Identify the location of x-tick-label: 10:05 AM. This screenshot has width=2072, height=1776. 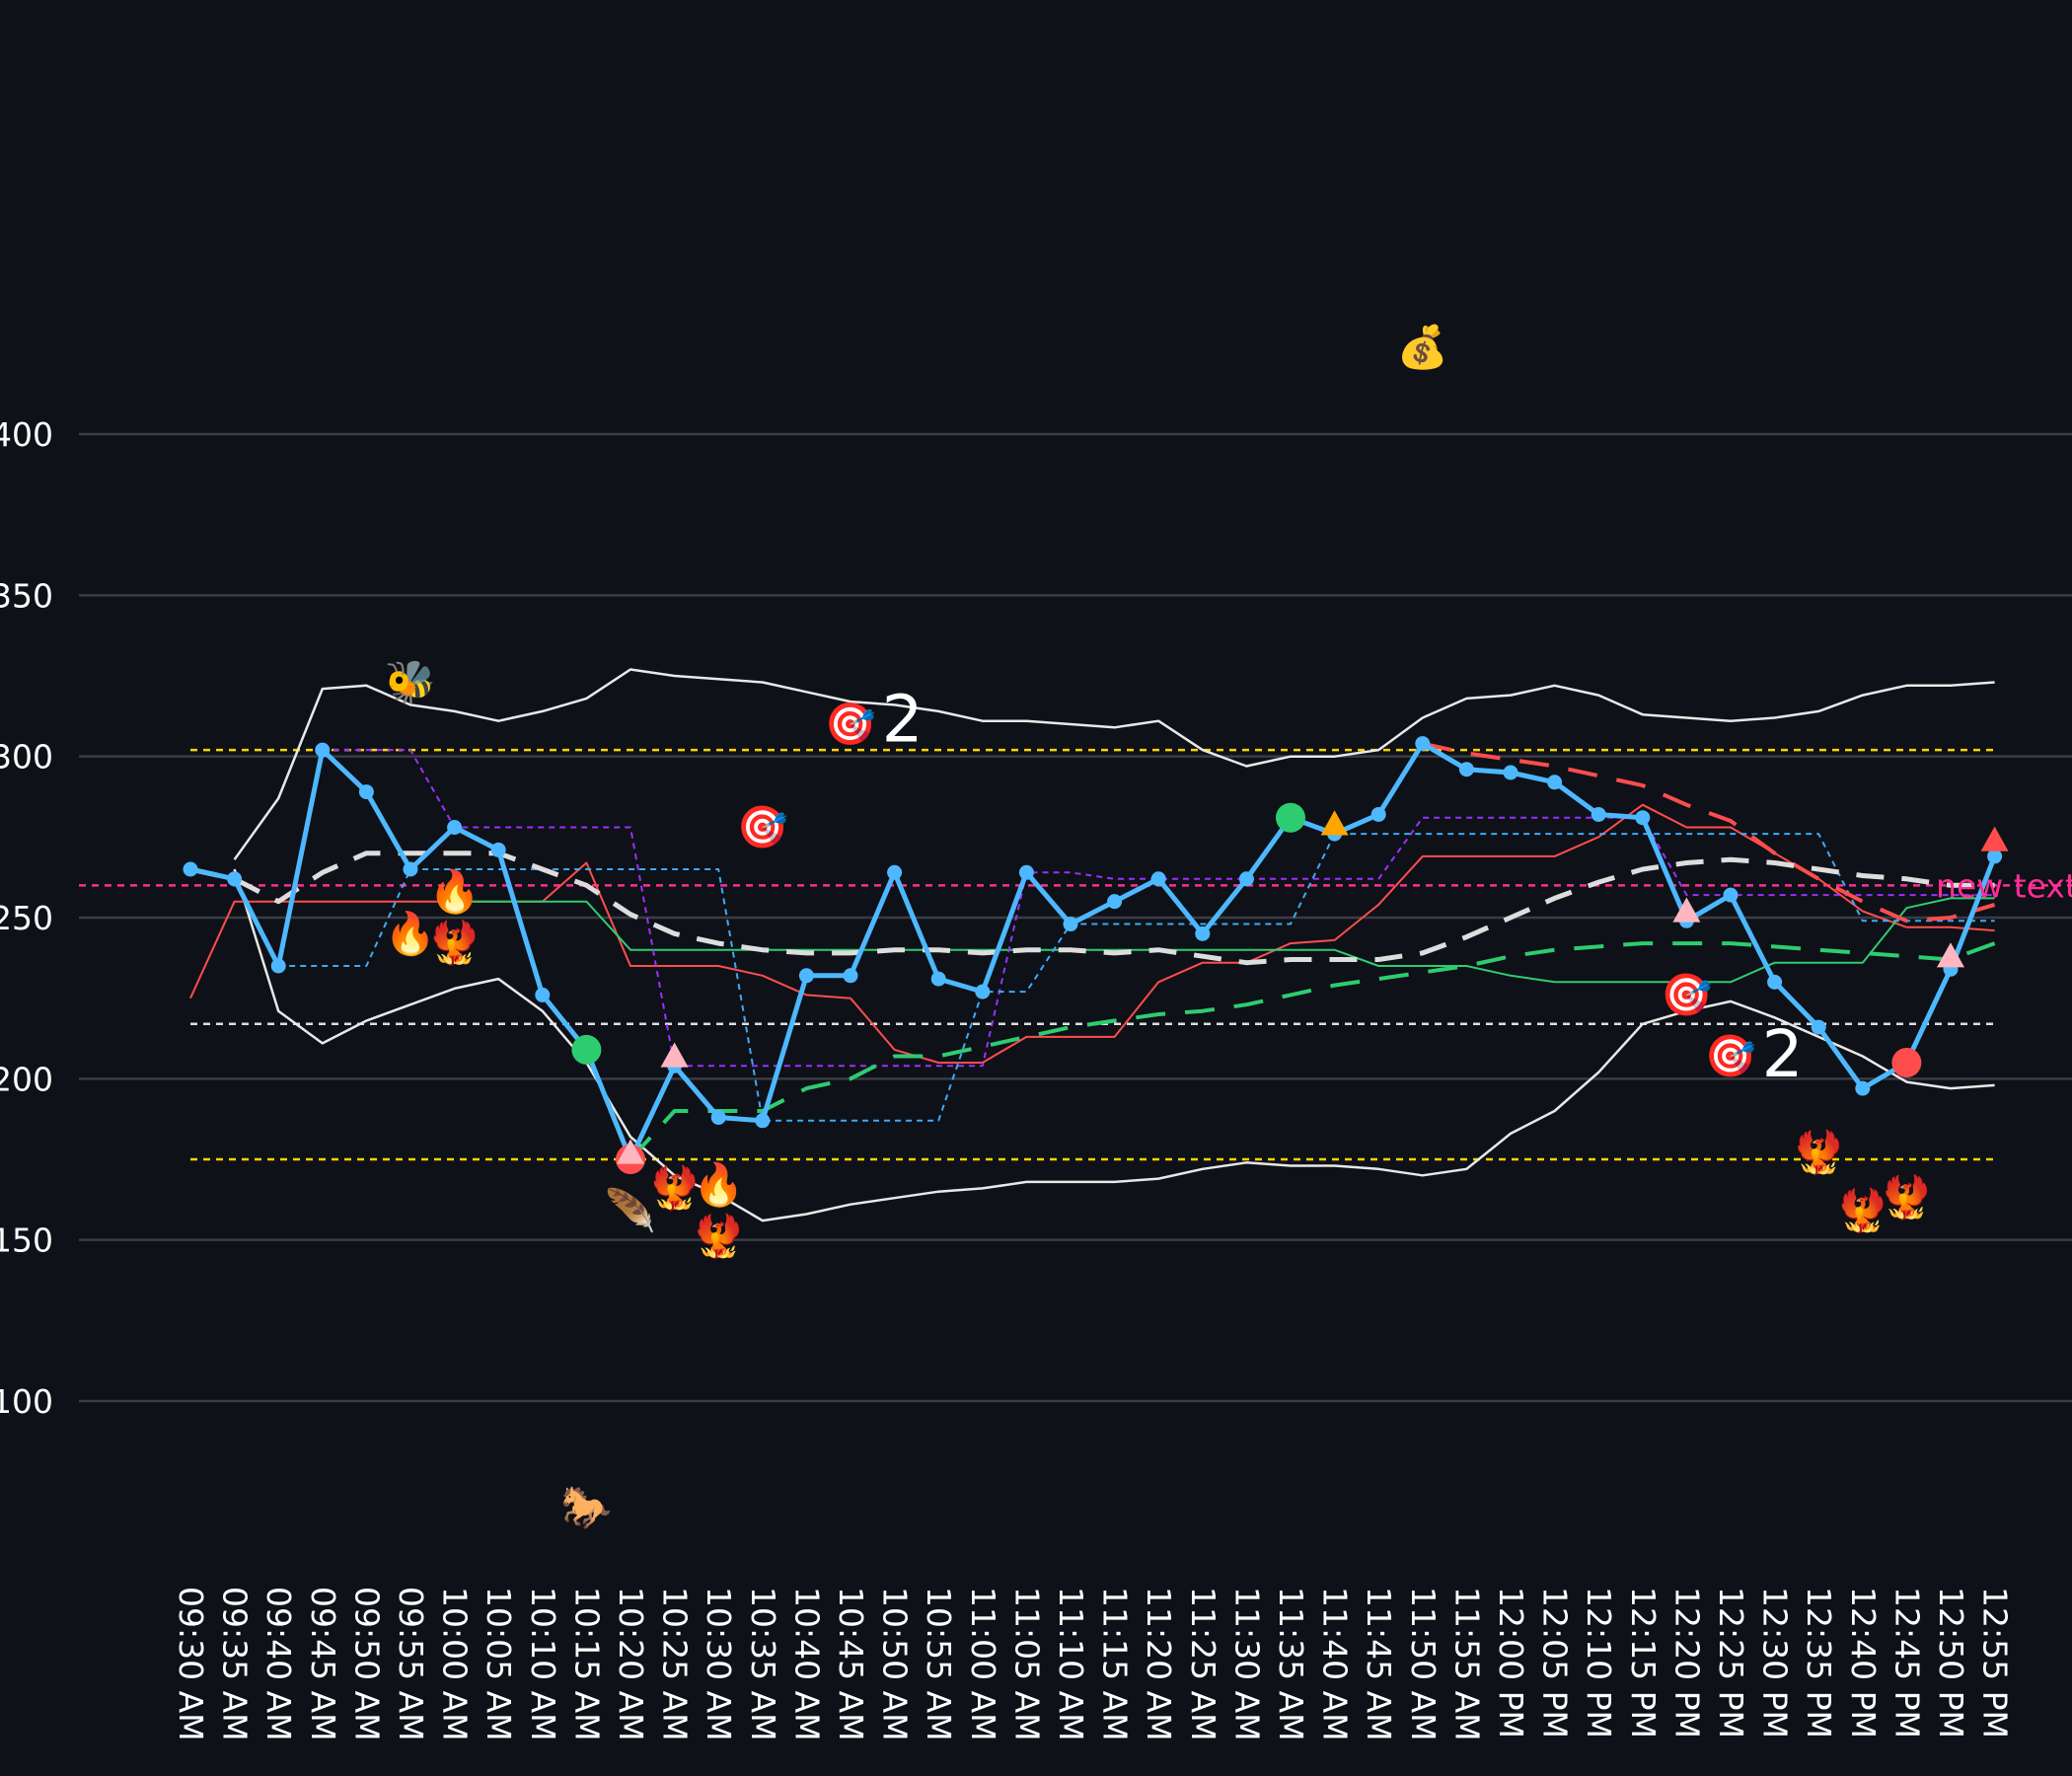
(499, 1664).